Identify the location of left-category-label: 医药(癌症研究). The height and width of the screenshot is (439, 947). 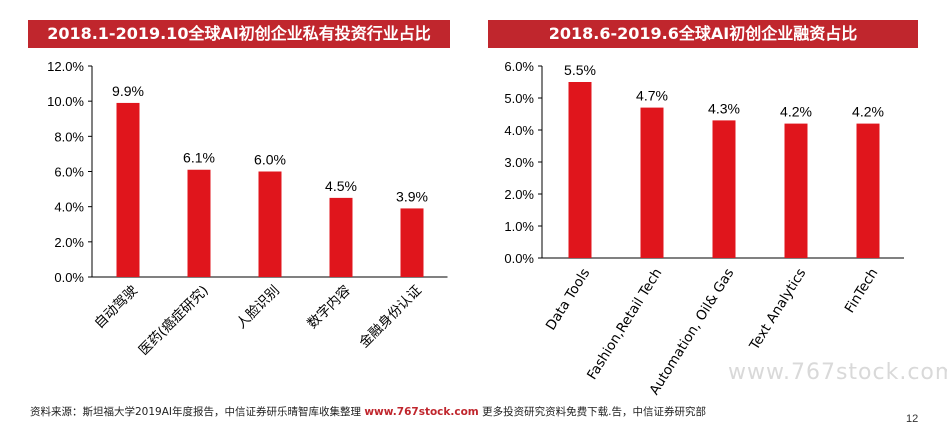
(174, 321).